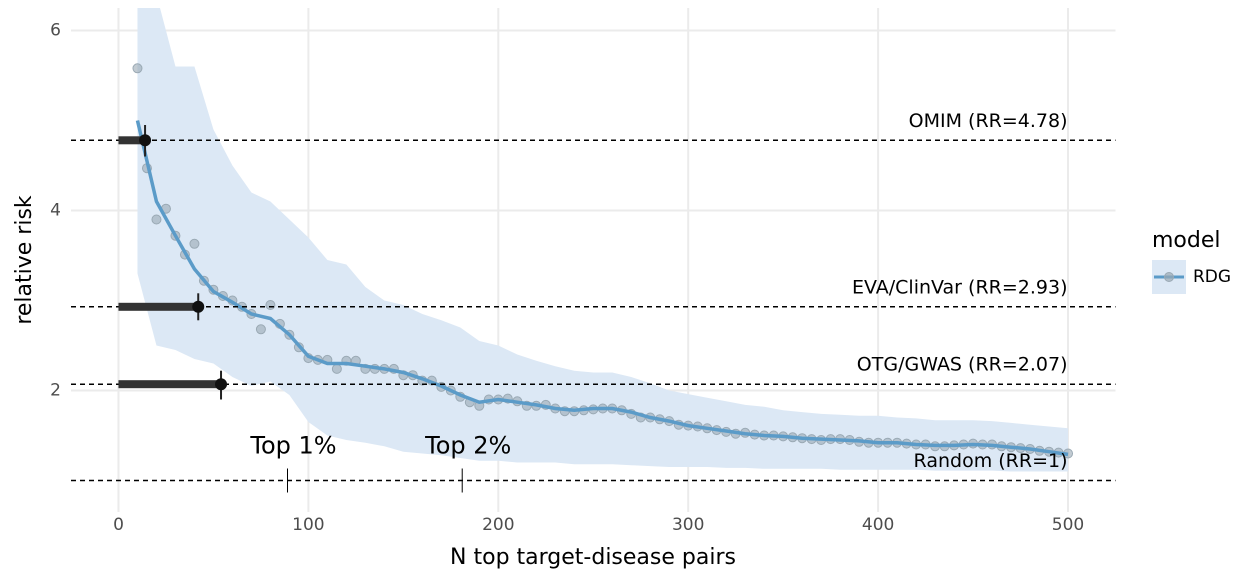 The image size is (1238, 575). Describe the element at coordinates (1169, 277) in the screenshot. I see `legend-point` at that location.